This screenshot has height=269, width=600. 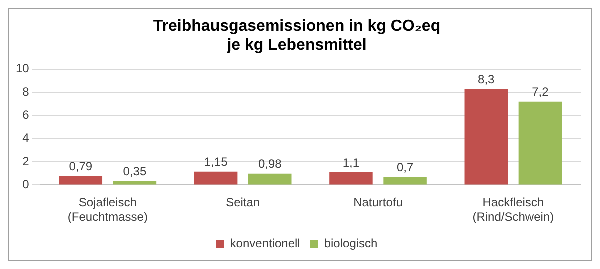 What do you see at coordinates (108, 210) in the screenshot?
I see `x-tick-label: Sojafleisch (Feuchtmasse)` at bounding box center [108, 210].